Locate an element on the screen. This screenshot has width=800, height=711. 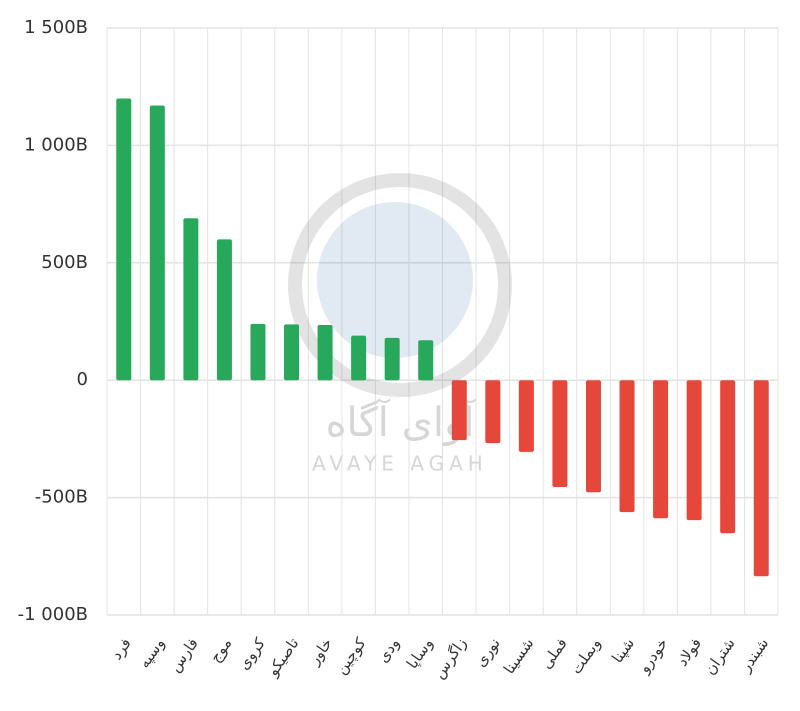
x-tick-label: وبملت is located at coordinates (586, 656).